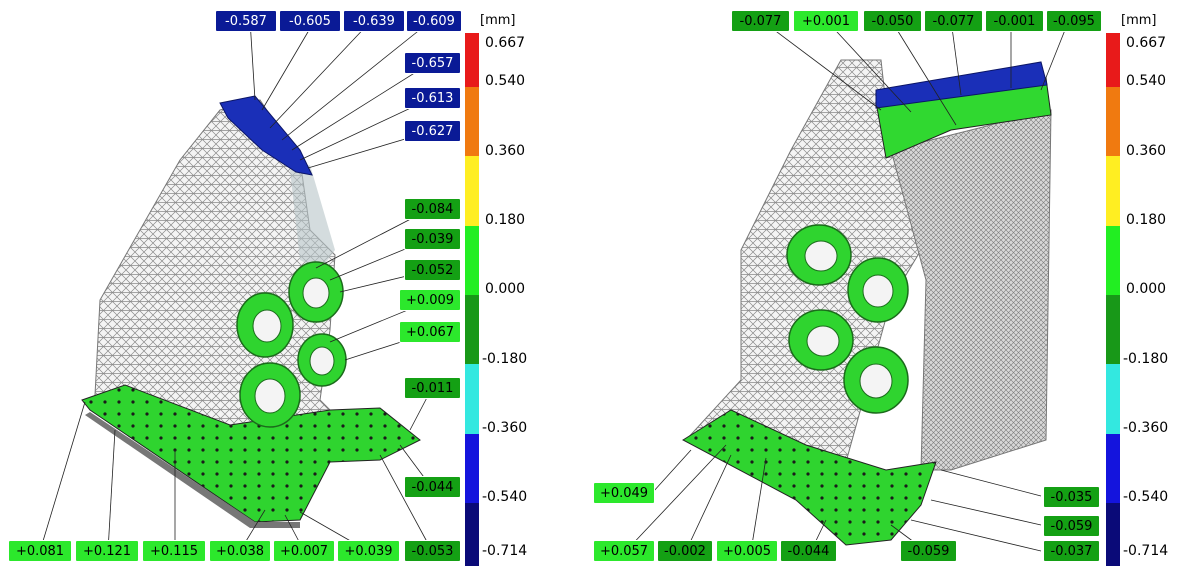 The height and width of the screenshot is (566, 1182). What do you see at coordinates (304, 551) in the screenshot?
I see `deviation-label: +0.007` at bounding box center [304, 551].